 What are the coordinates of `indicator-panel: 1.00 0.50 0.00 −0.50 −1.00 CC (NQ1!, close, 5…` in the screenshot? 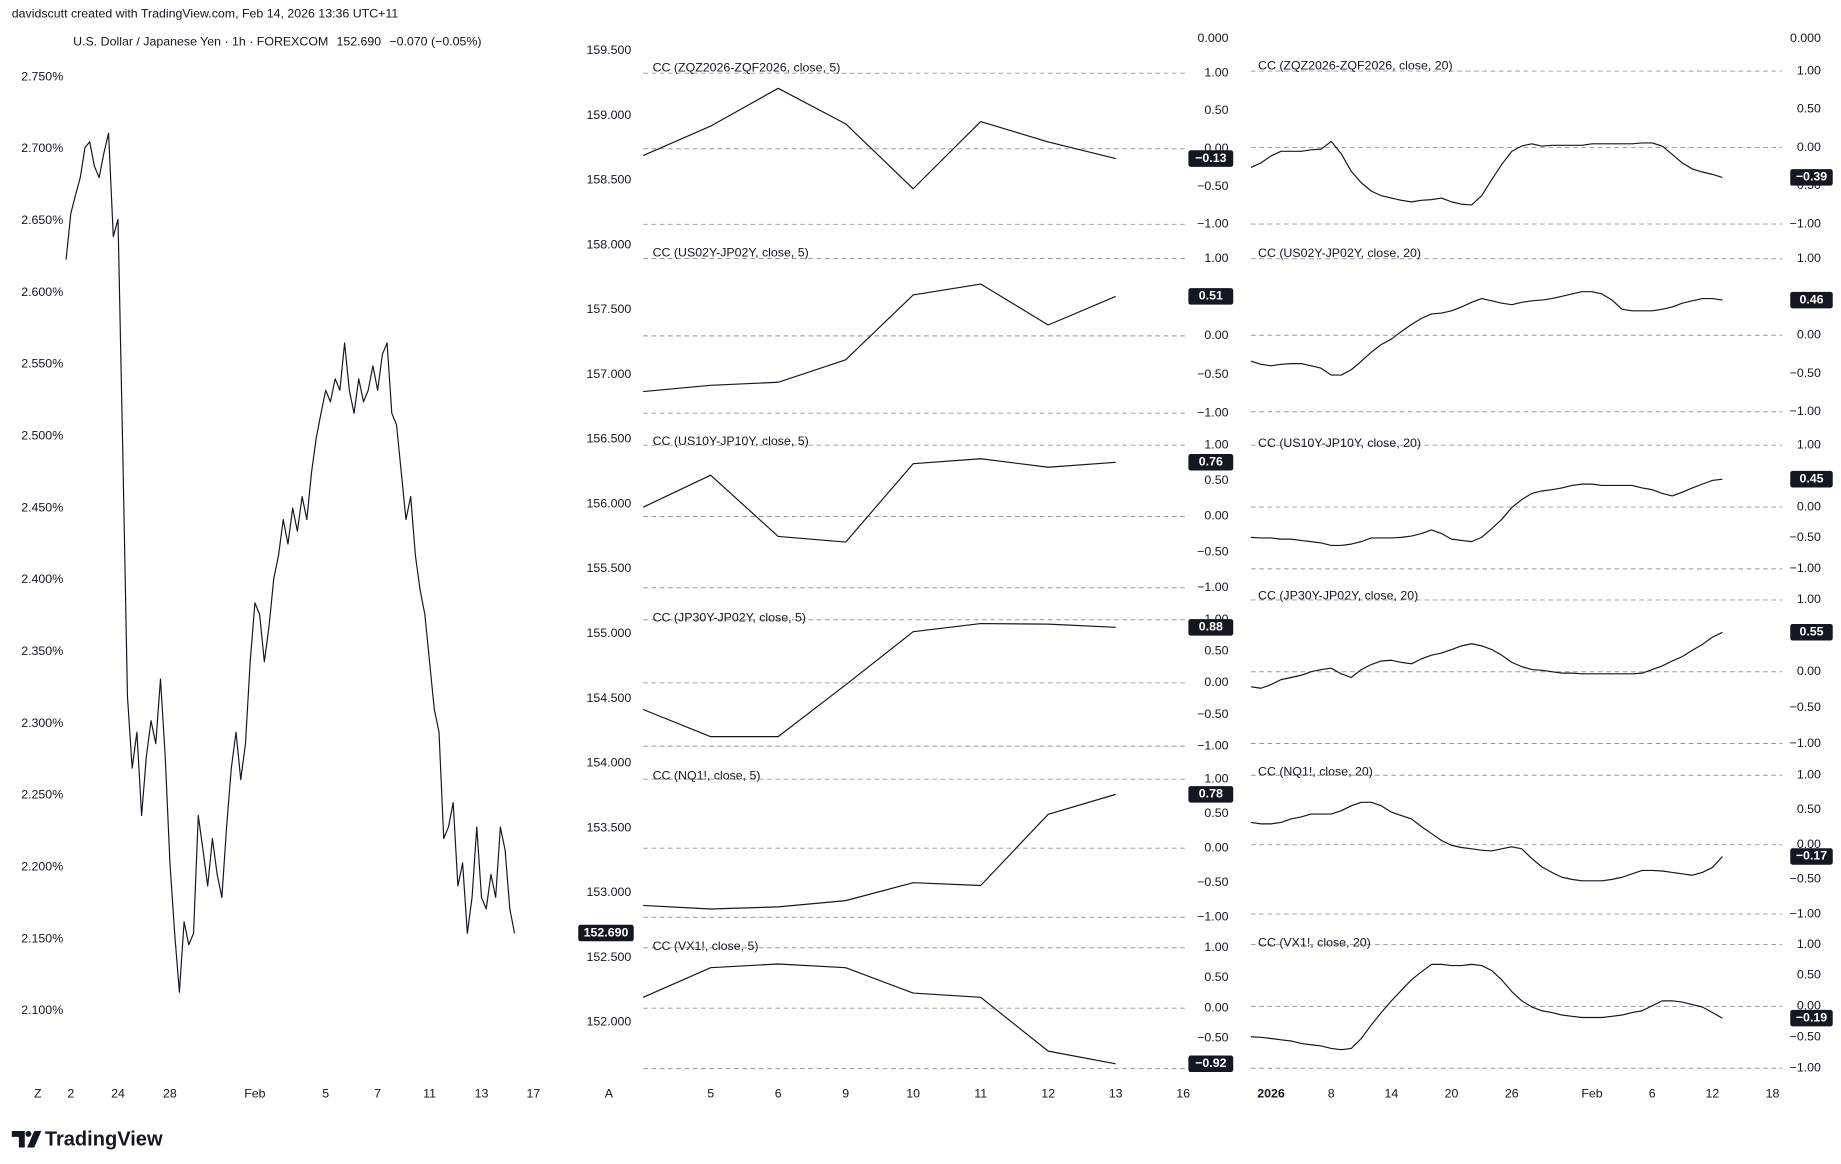 It's located at (938, 846).